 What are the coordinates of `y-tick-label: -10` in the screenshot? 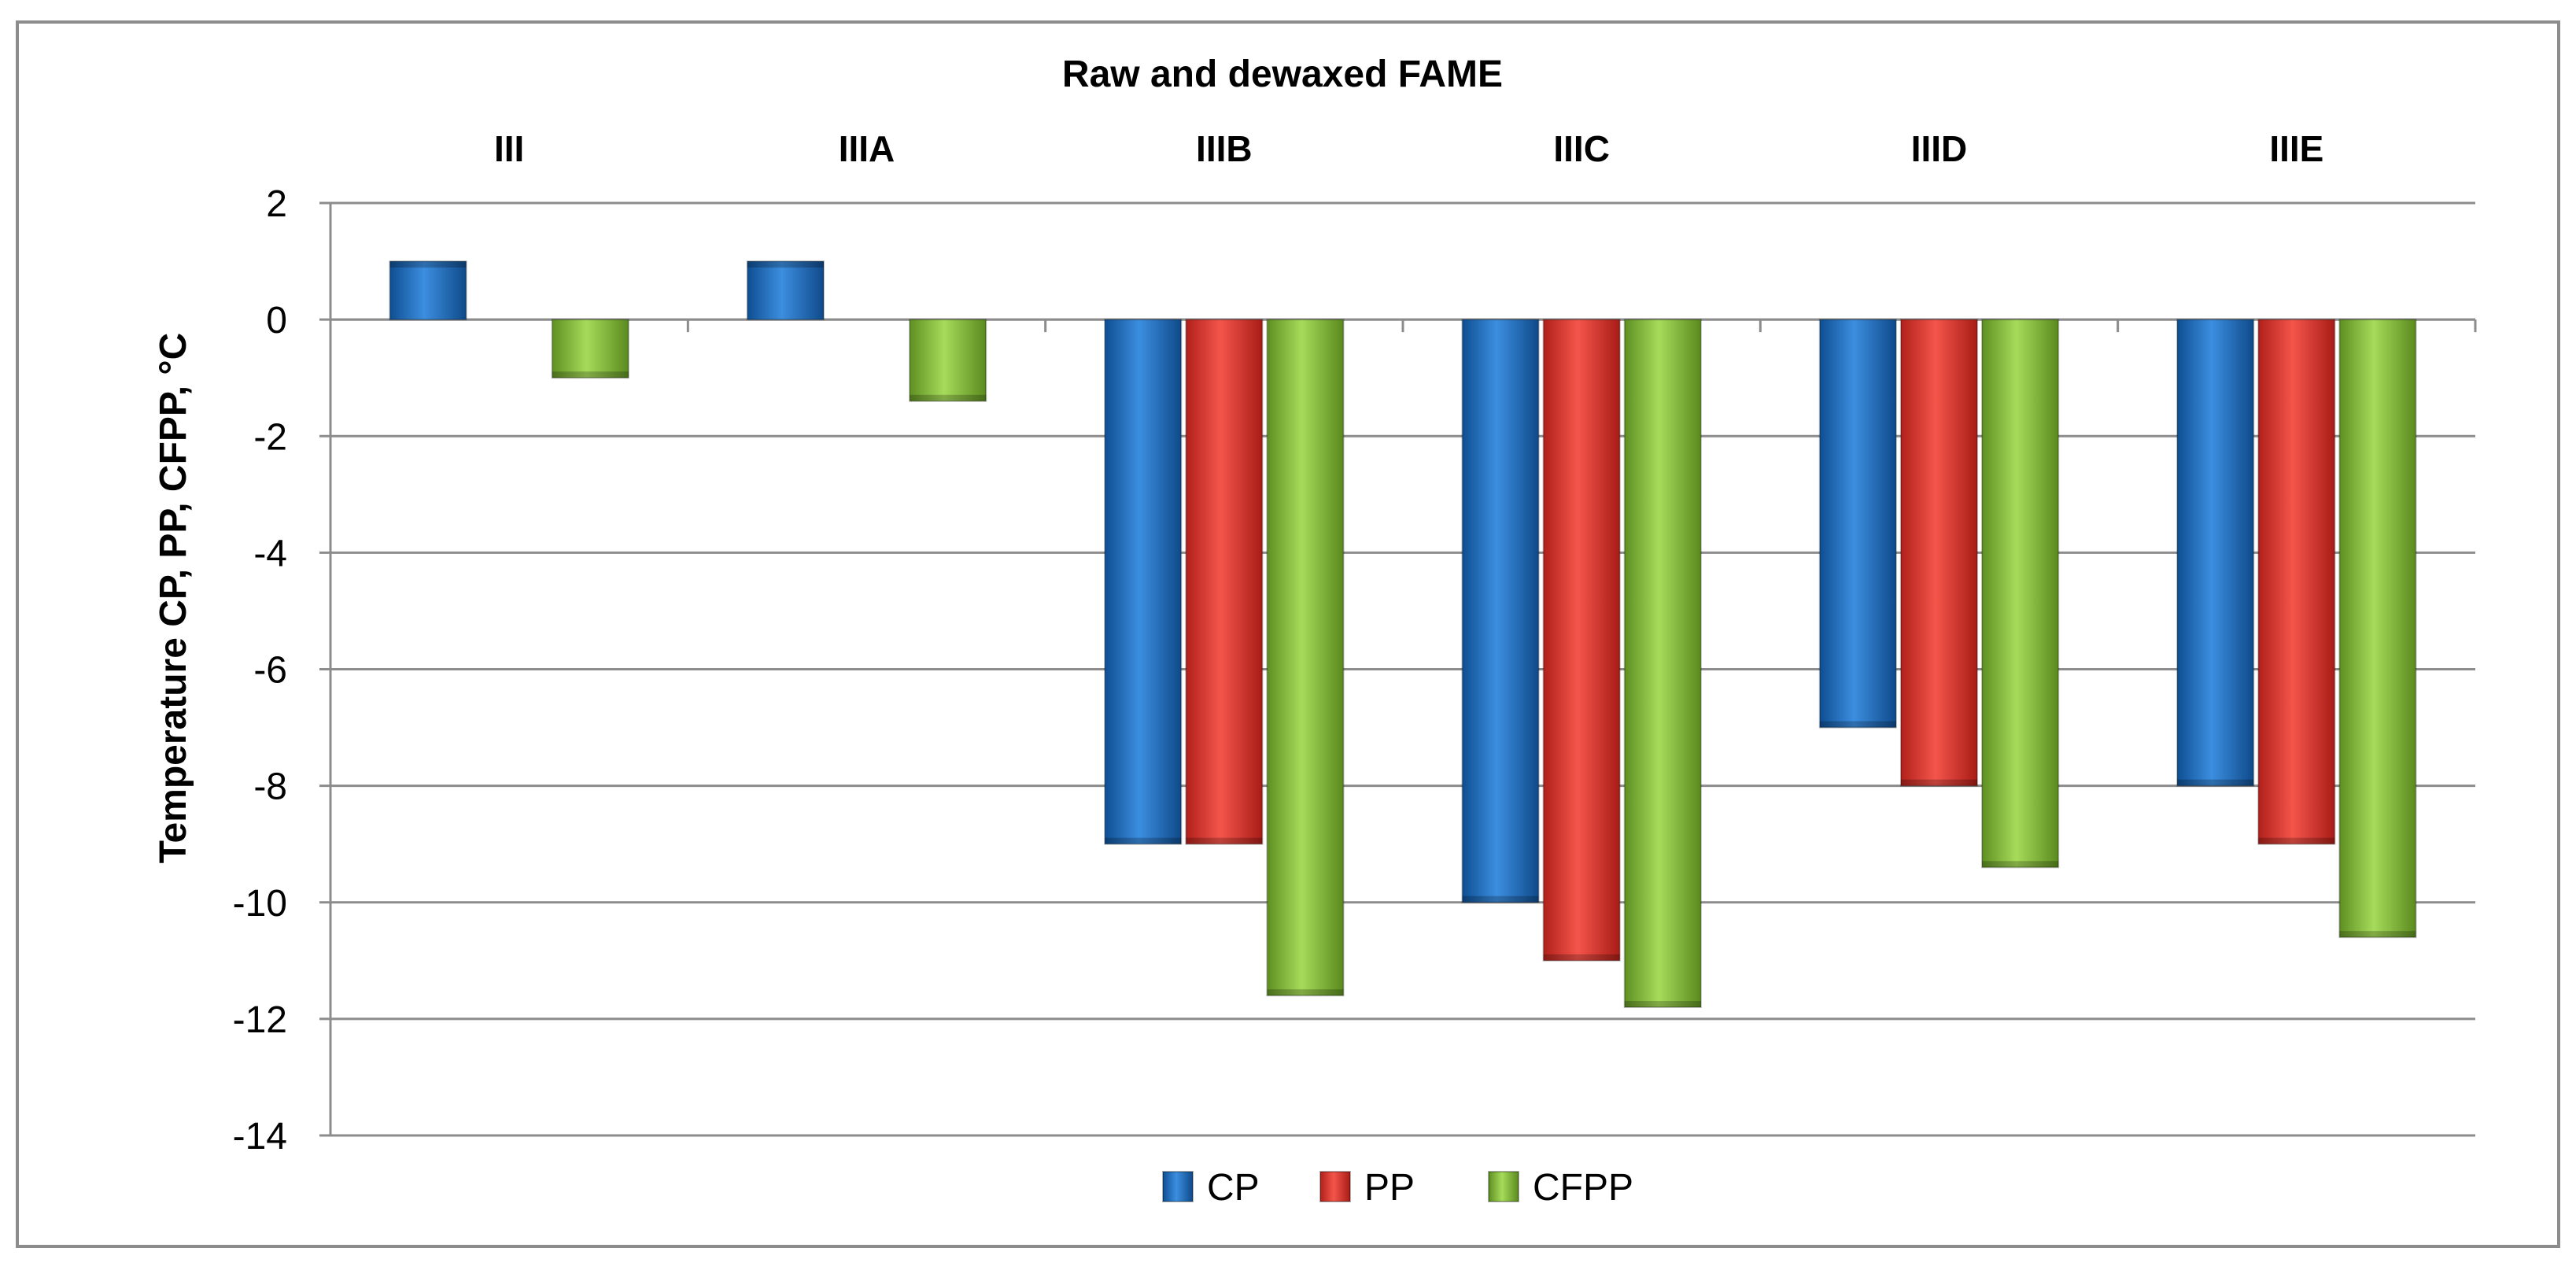 It's located at (260, 904).